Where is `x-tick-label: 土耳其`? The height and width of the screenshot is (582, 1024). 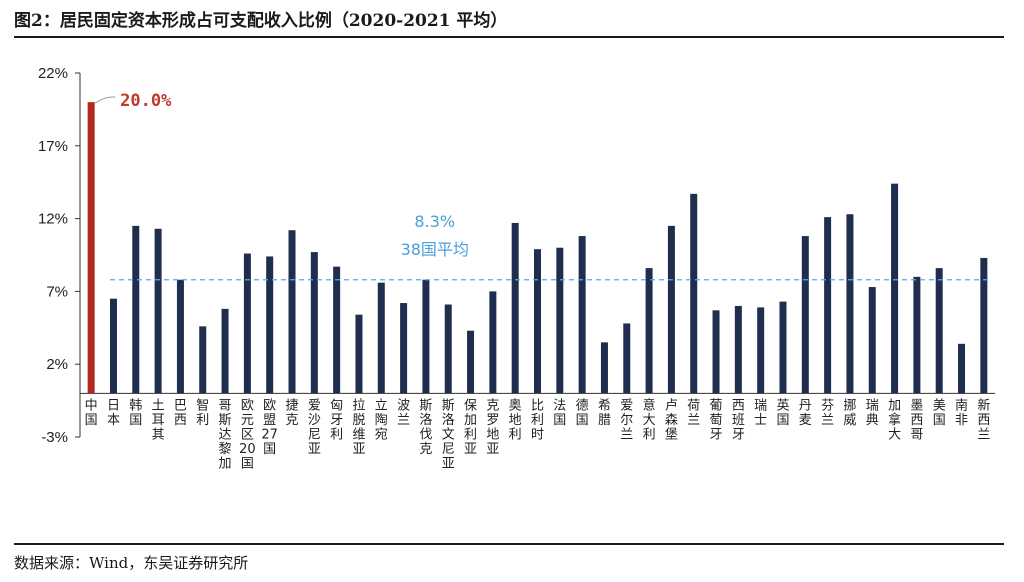
x-tick-label: 土耳其 is located at coordinates (158, 420).